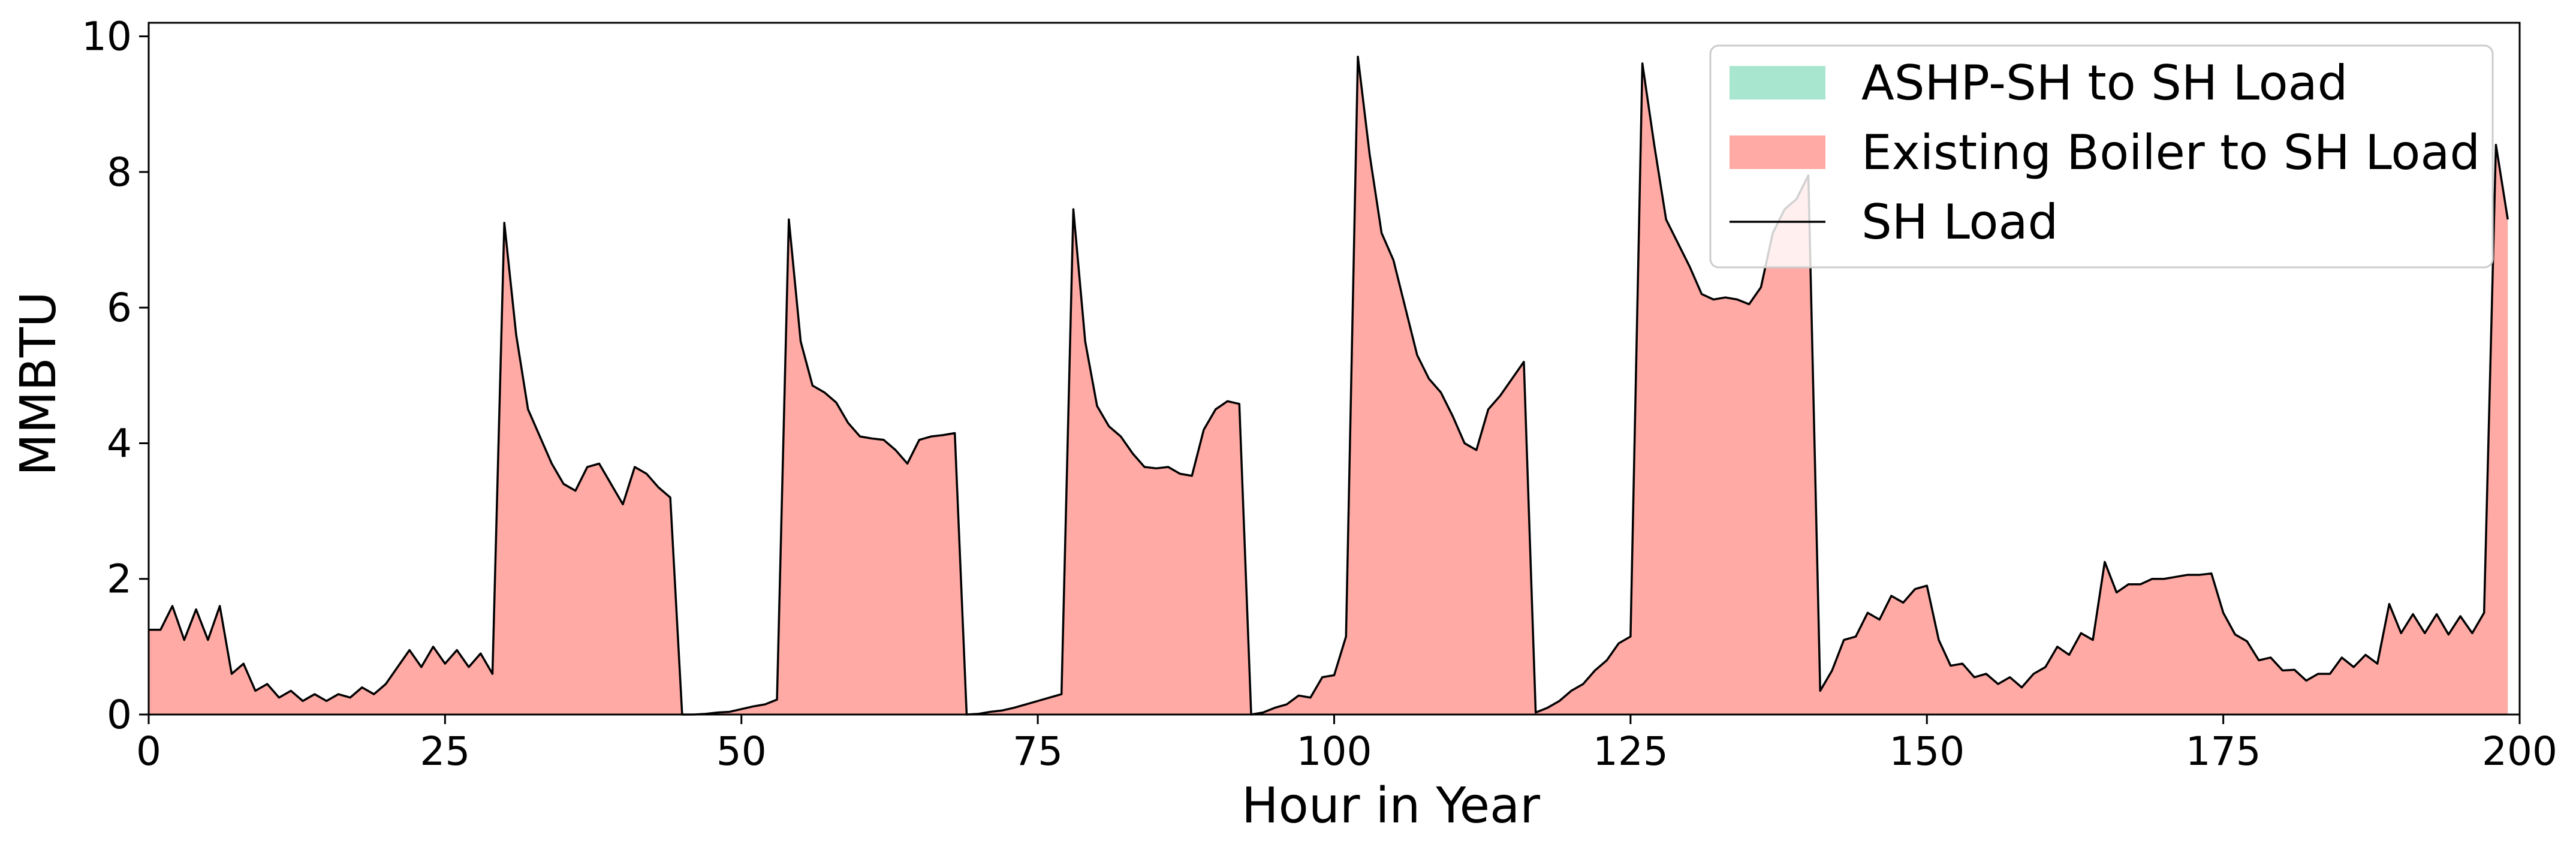 This screenshot has width=2576, height=850. What do you see at coordinates (1927, 751) in the screenshot?
I see `x-tick-label: 150` at bounding box center [1927, 751].